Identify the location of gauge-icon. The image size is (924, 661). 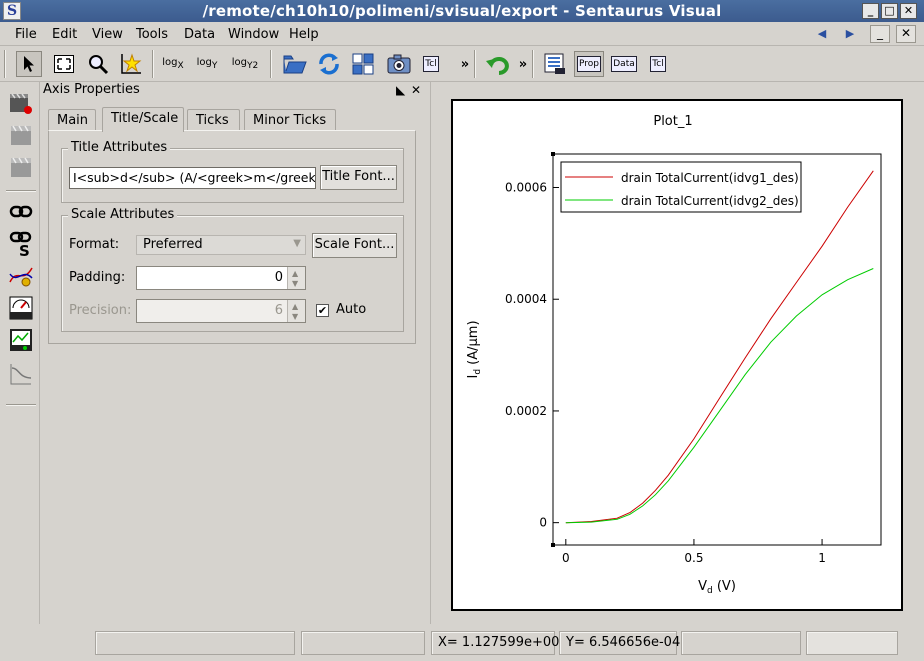
(21, 308).